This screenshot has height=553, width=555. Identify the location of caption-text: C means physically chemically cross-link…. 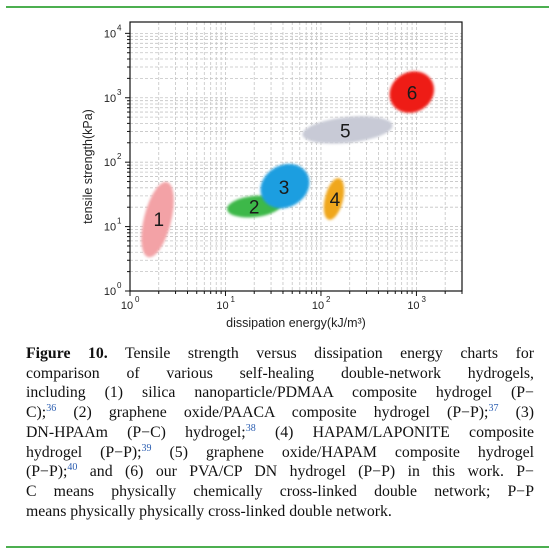
(280, 491).